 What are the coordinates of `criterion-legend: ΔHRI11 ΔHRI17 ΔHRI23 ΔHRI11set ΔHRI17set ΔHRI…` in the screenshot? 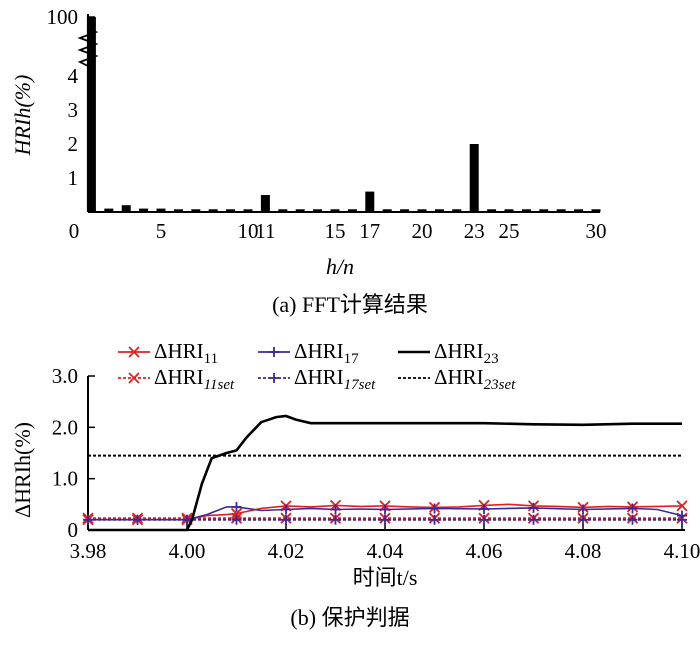 It's located at (317, 366).